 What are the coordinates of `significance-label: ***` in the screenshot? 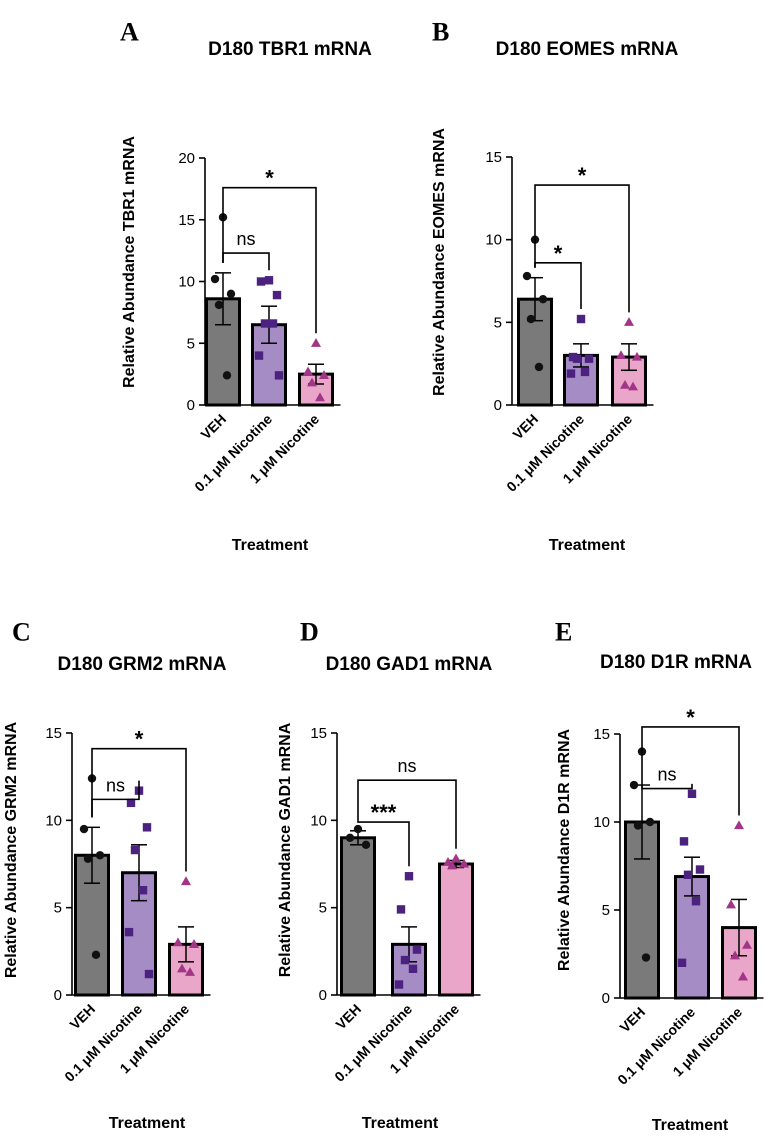 It's located at (384, 812).